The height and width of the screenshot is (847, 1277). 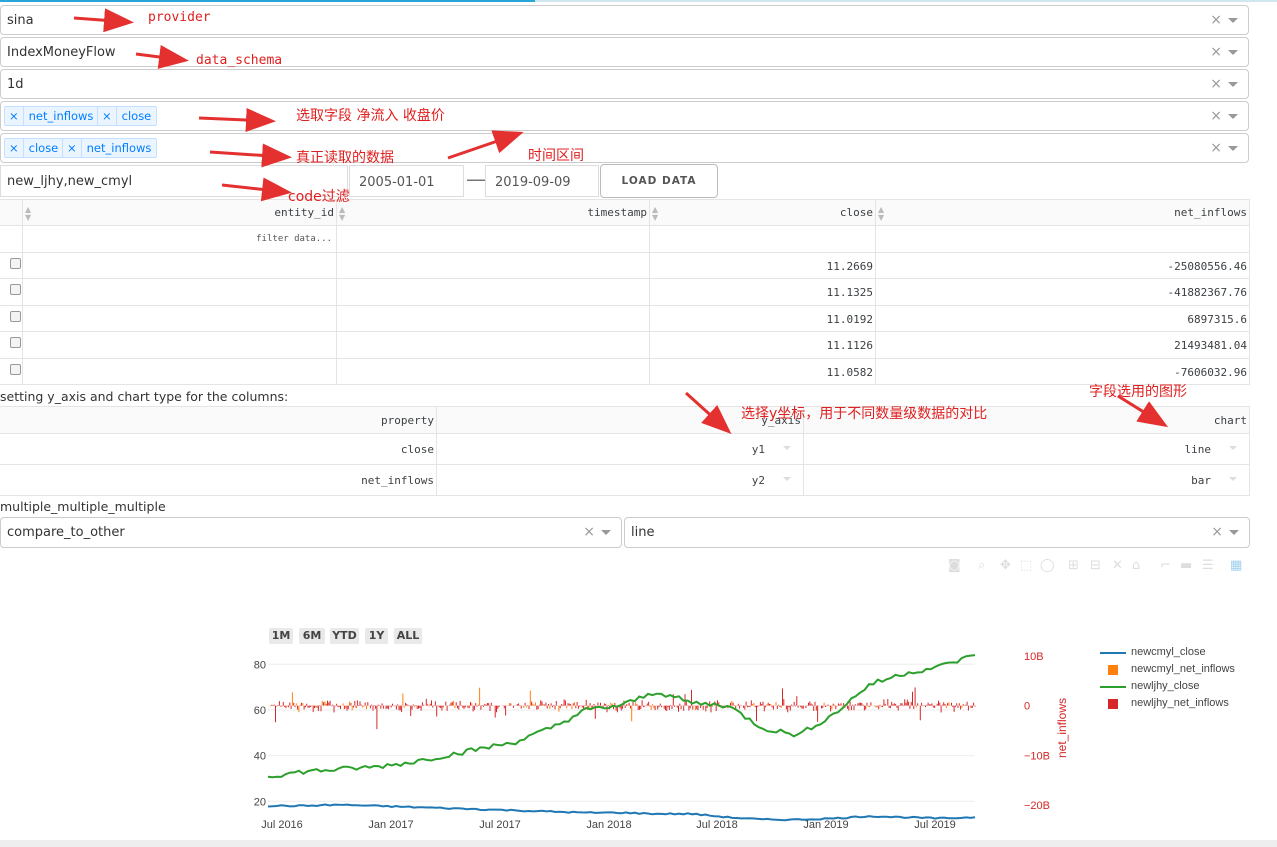 I want to click on spike-icon: ⌐, so click(x=1165, y=565).